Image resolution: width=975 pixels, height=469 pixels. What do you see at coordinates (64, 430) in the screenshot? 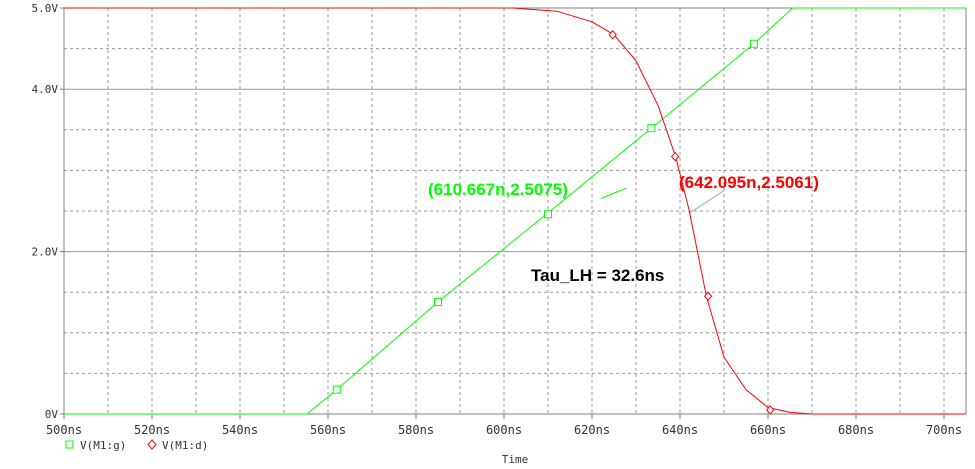
I see `x-tick-label: 500ns` at bounding box center [64, 430].